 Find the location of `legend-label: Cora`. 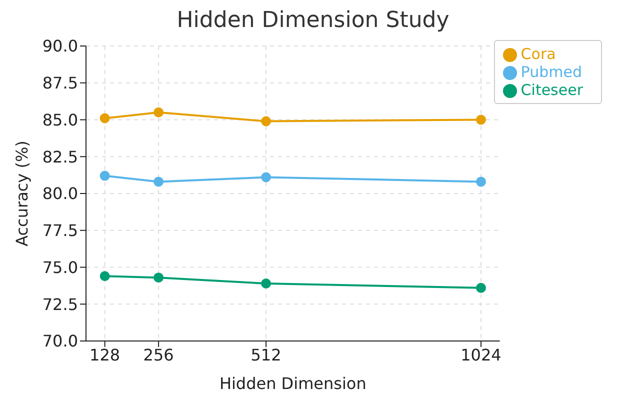

legend-label: Cora is located at coordinates (538, 54).